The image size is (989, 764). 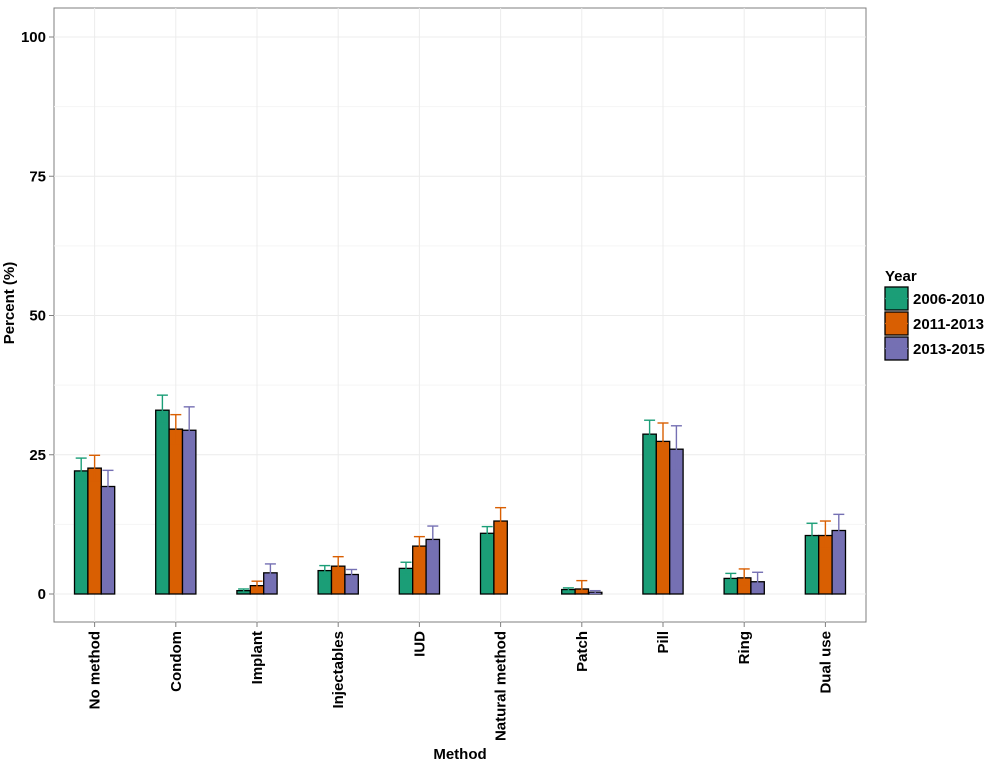 What do you see at coordinates (744, 647) in the screenshot?
I see `x-tick-label: Ring` at bounding box center [744, 647].